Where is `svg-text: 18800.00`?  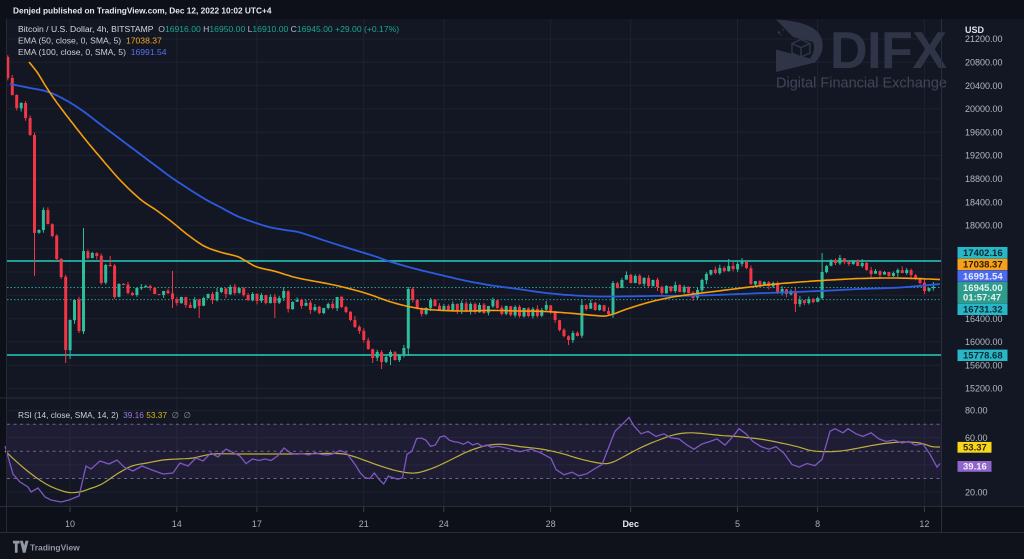
svg-text: 18800.00 is located at coordinates (984, 179).